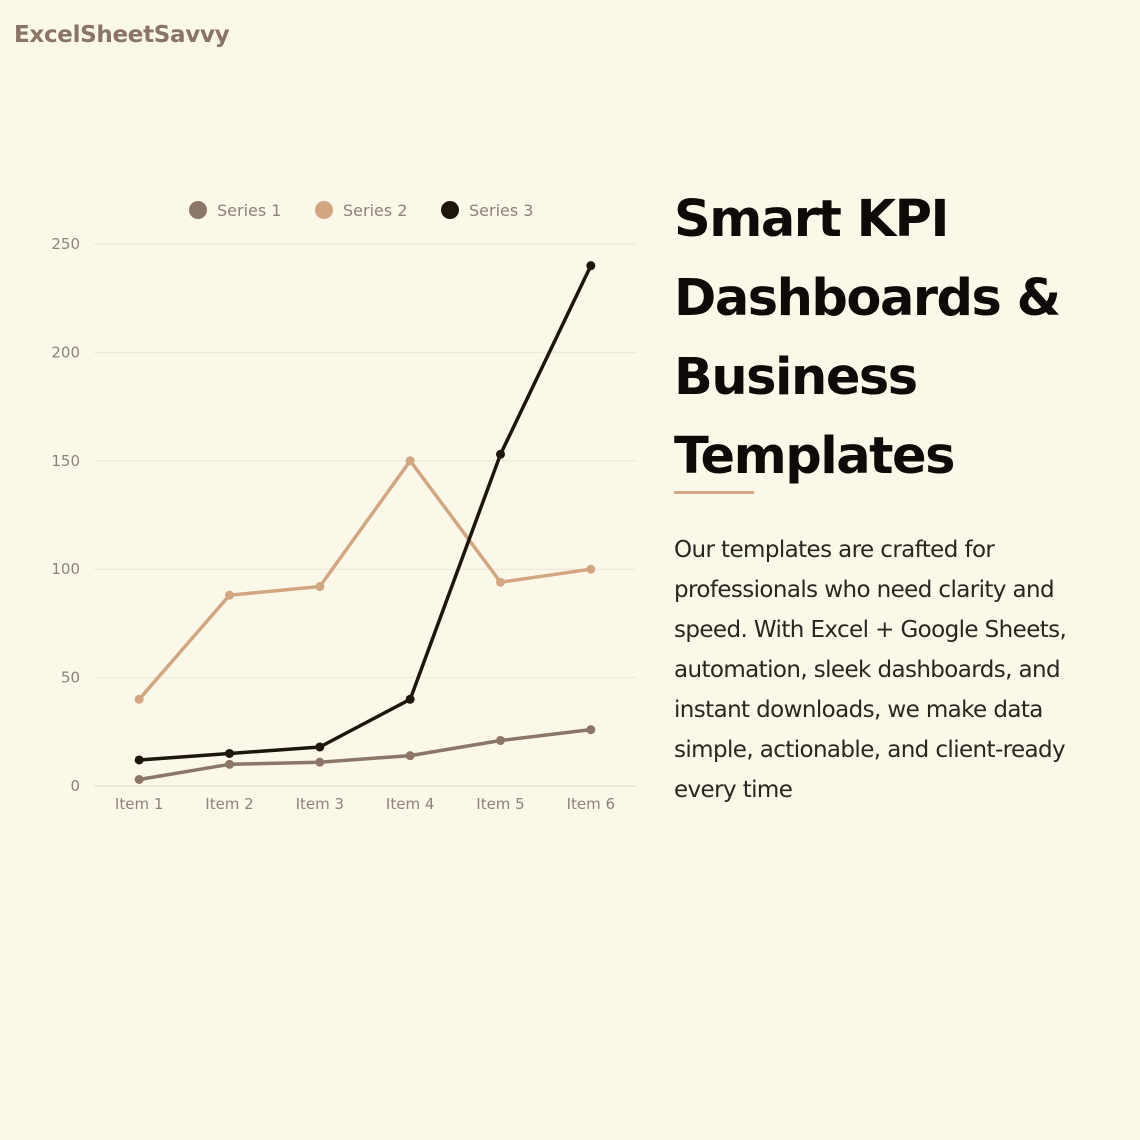 The image size is (1140, 1140). Describe the element at coordinates (229, 804) in the screenshot. I see `x-tick-label: Item 2` at that location.